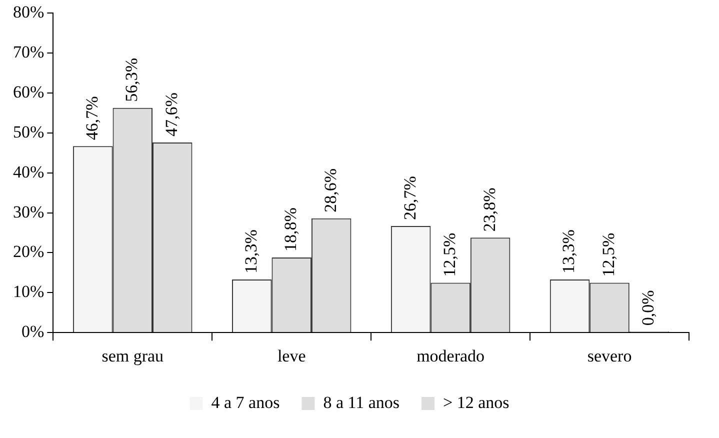  Describe the element at coordinates (476, 402) in the screenshot. I see `legend-label: > 12 anos` at that location.